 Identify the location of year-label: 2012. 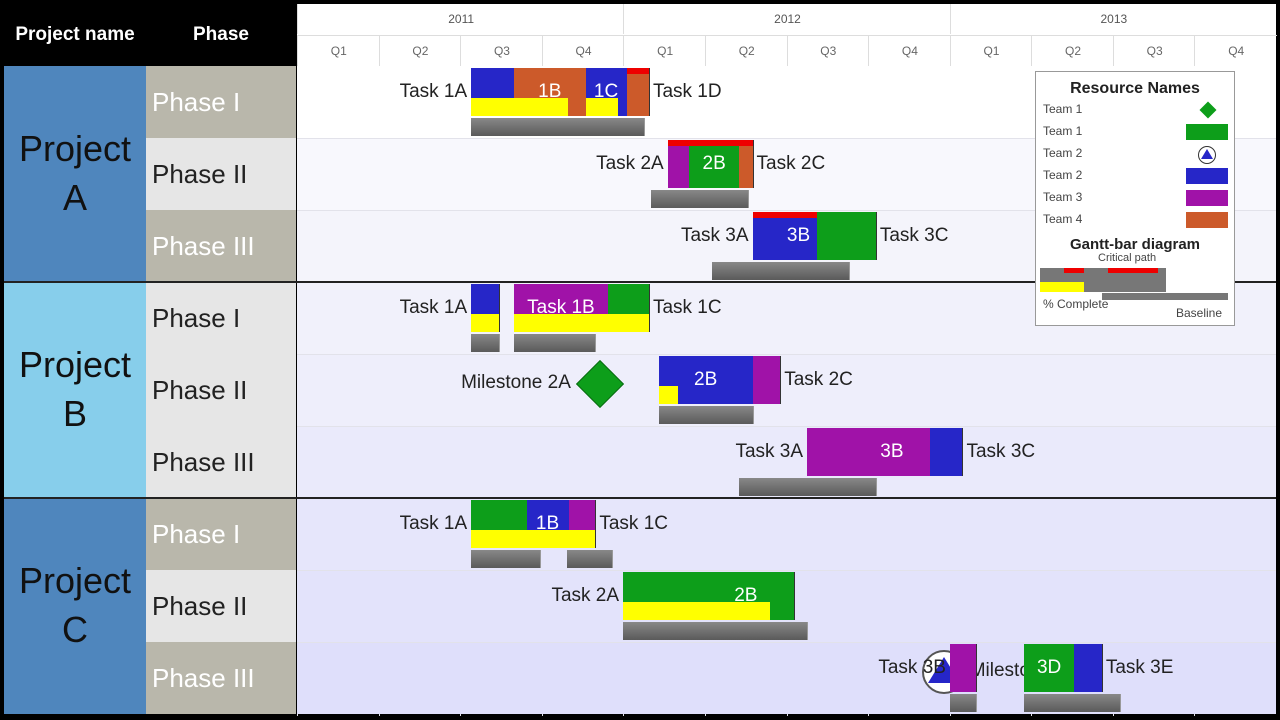
(786, 19).